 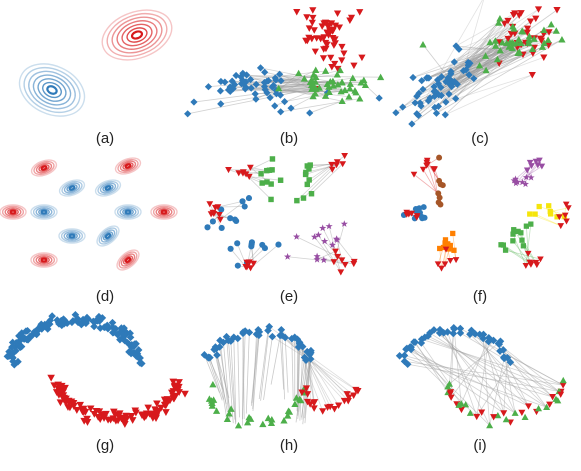 What do you see at coordinates (486, 213) in the screenshot?
I see `panel-f` at bounding box center [486, 213].